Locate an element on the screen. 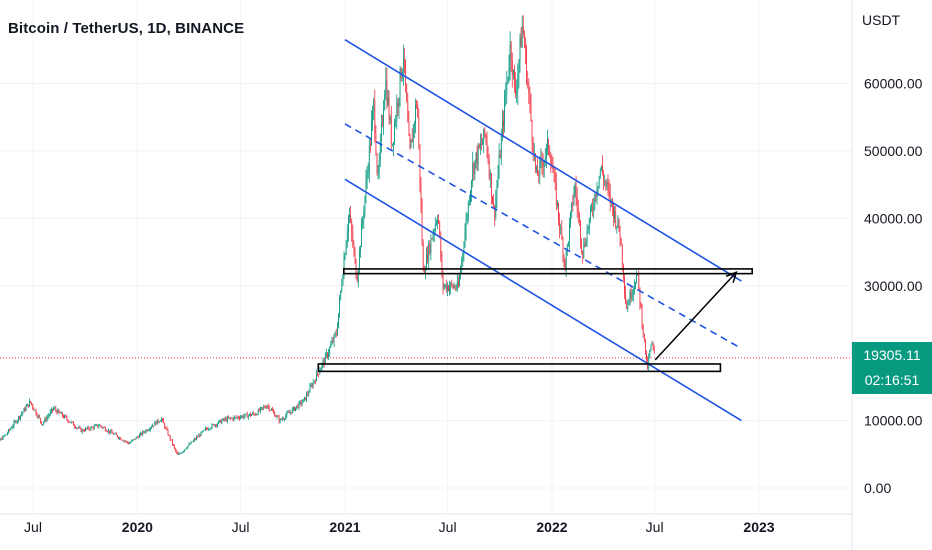 This screenshot has width=932, height=550. time-axis: Jul 2020 Jul 2021 Jul 2022 Jul 2023 is located at coordinates (399, 527).